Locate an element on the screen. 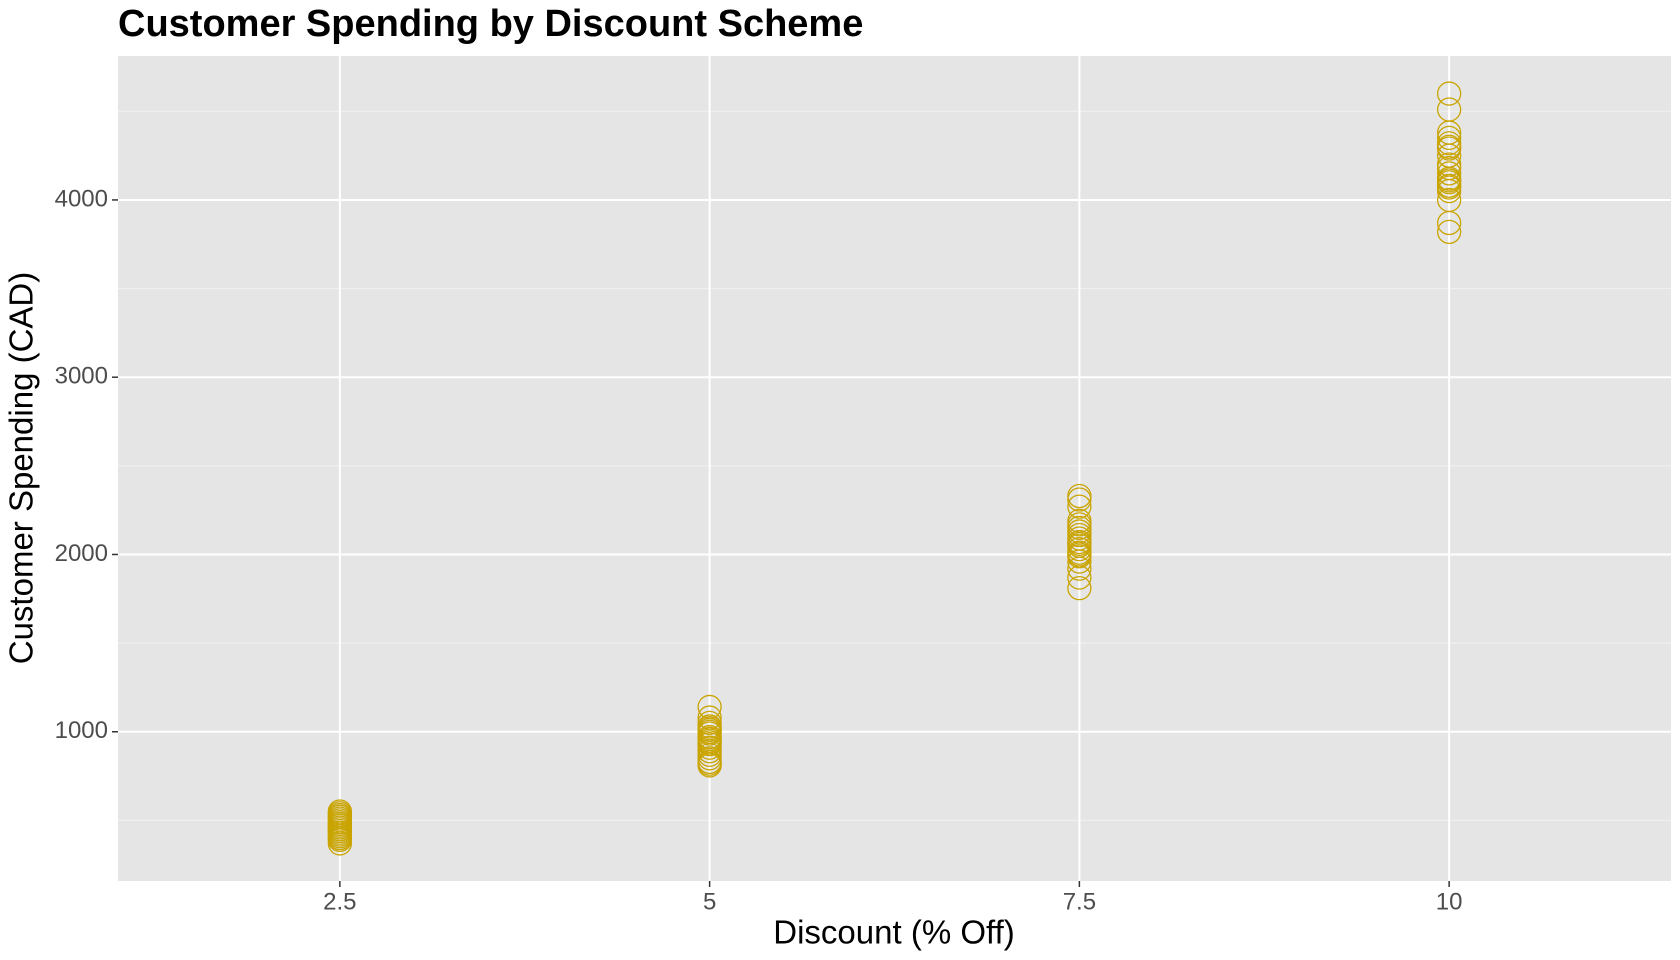 The image size is (1680, 960). y-axis-title: Customer Spending (CAD) is located at coordinates (21, 468).